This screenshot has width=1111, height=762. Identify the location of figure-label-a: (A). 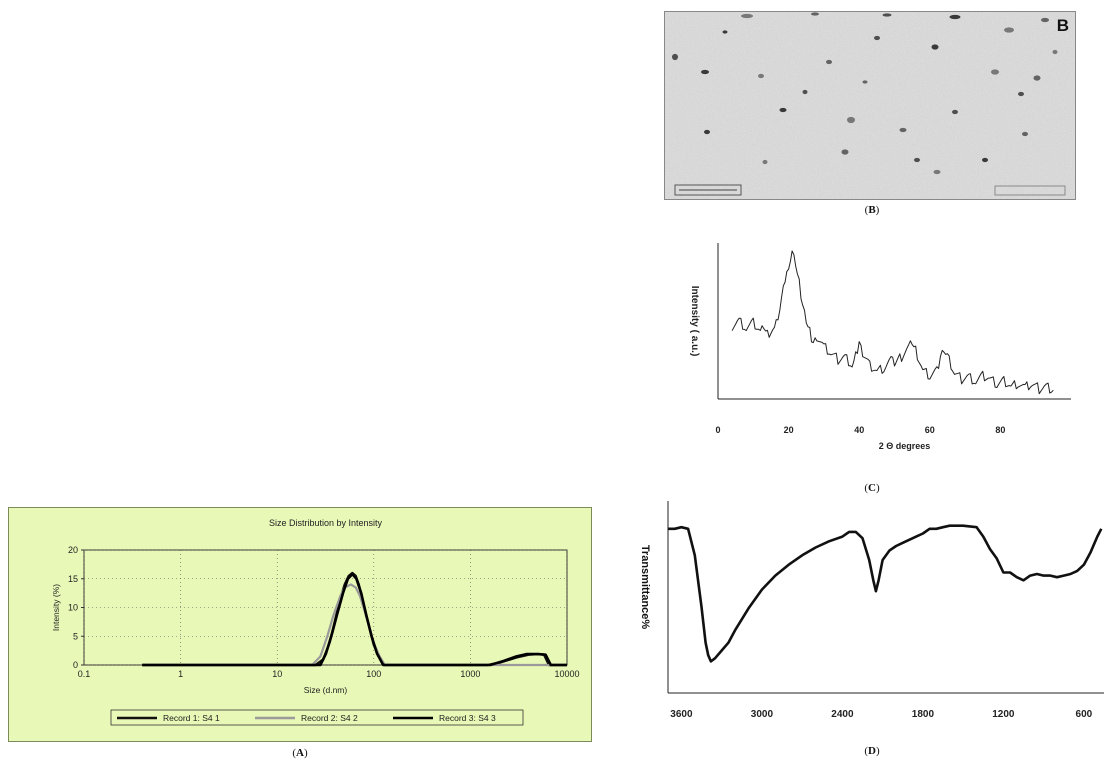
(300, 753).